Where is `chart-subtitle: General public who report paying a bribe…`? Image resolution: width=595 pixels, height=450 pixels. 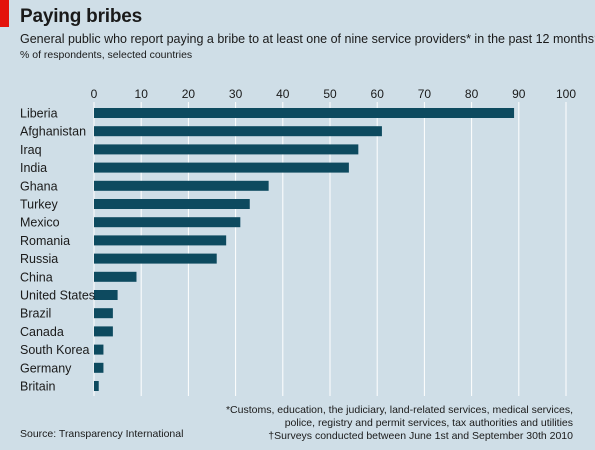 chart-subtitle: General public who report paying a bribe… is located at coordinates (307, 39).